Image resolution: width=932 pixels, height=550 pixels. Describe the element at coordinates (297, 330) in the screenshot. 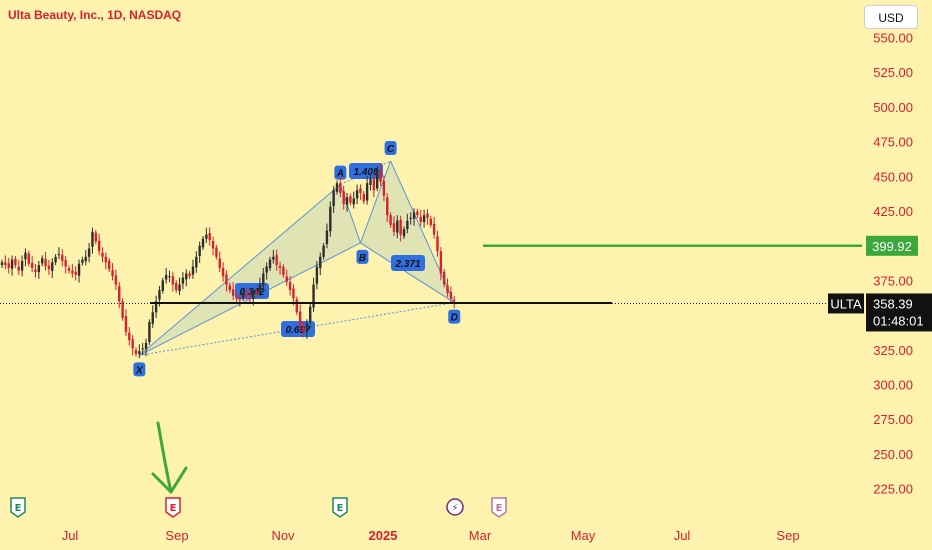

I see `ratio-label-text: 0.697` at that location.